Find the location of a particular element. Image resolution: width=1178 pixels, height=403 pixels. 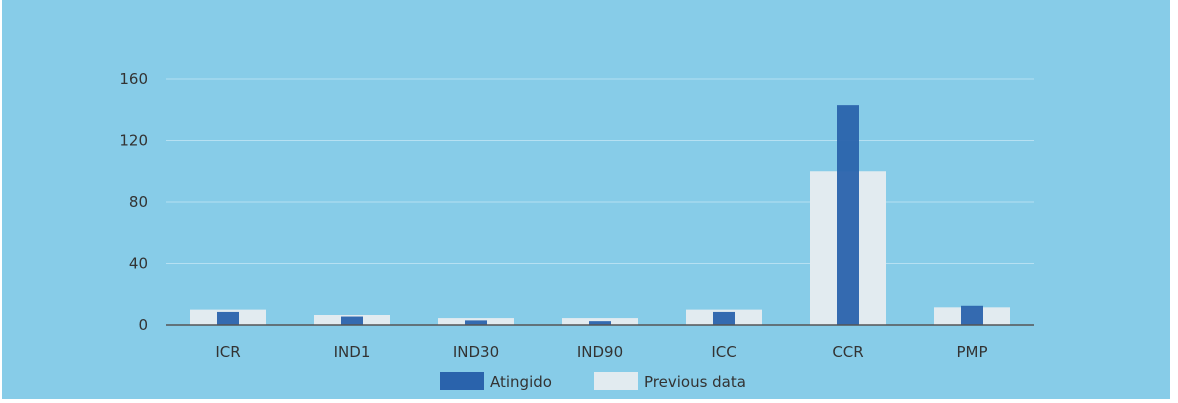

y-tick-label: 160 is located at coordinates (133, 79).